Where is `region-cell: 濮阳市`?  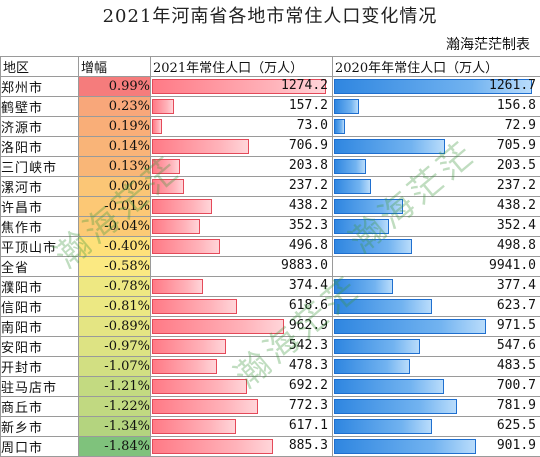 region-cell: 濮阳市 is located at coordinates (40, 287).